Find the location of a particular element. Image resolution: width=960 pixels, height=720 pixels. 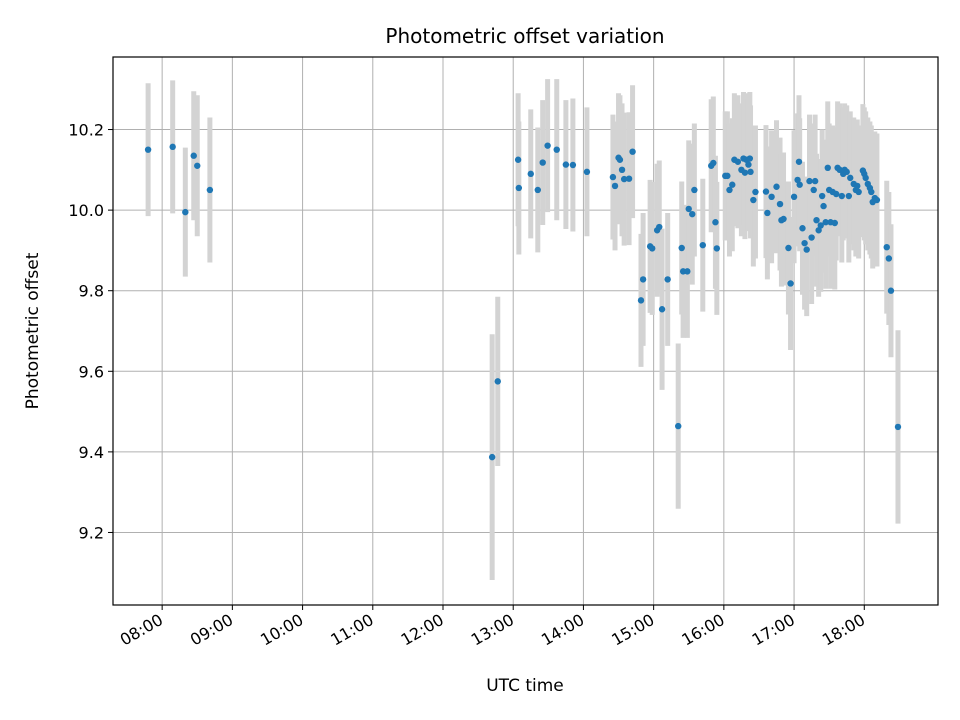

y-axis-label: Photometric offset is located at coordinates (33, 330).